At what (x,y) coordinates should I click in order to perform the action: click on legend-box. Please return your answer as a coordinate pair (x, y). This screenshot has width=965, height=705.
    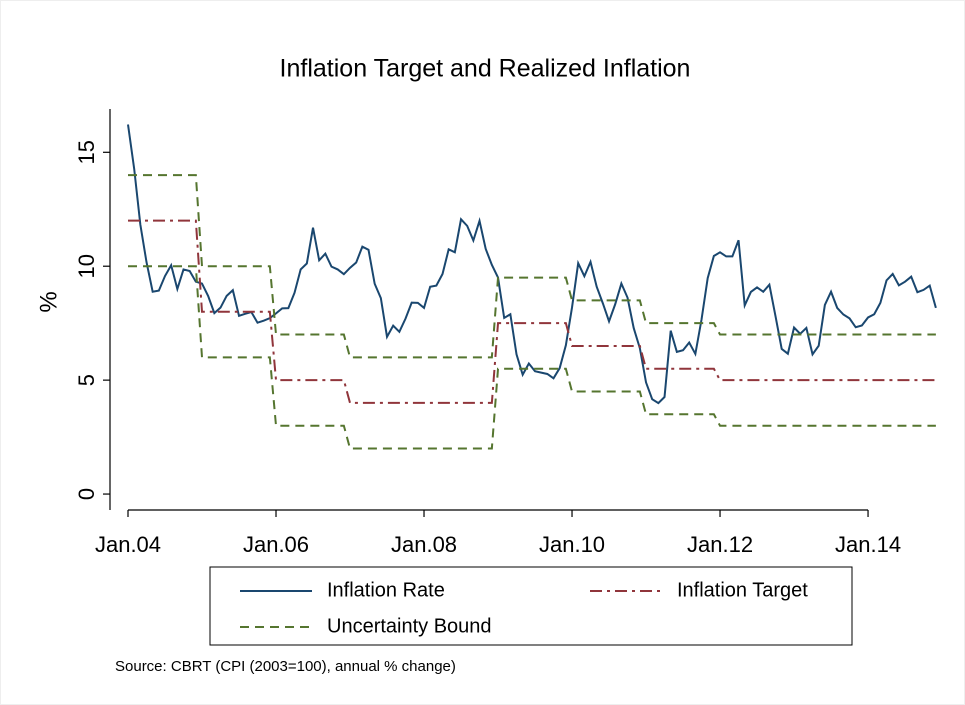
    Looking at the image, I should click on (531, 606).